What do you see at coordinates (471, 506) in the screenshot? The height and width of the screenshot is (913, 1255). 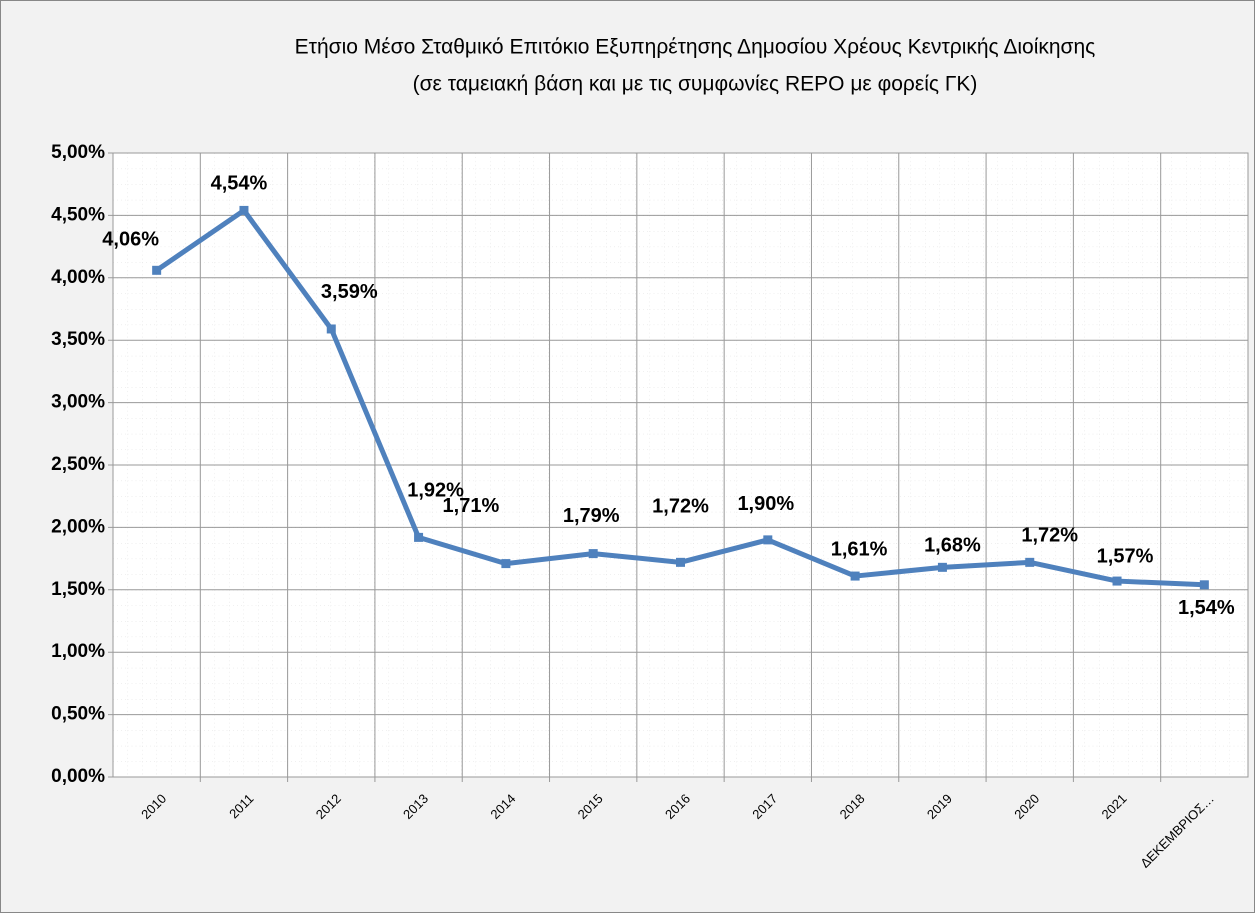 I see `data-label: 1,71%` at bounding box center [471, 506].